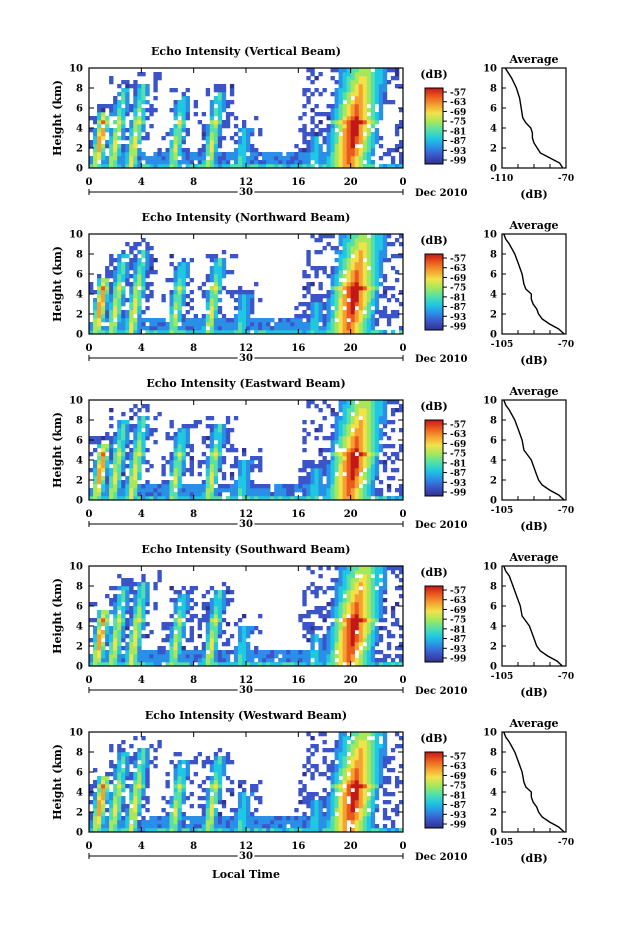  I want to click on y-tick-label: 8, so click(79, 587).